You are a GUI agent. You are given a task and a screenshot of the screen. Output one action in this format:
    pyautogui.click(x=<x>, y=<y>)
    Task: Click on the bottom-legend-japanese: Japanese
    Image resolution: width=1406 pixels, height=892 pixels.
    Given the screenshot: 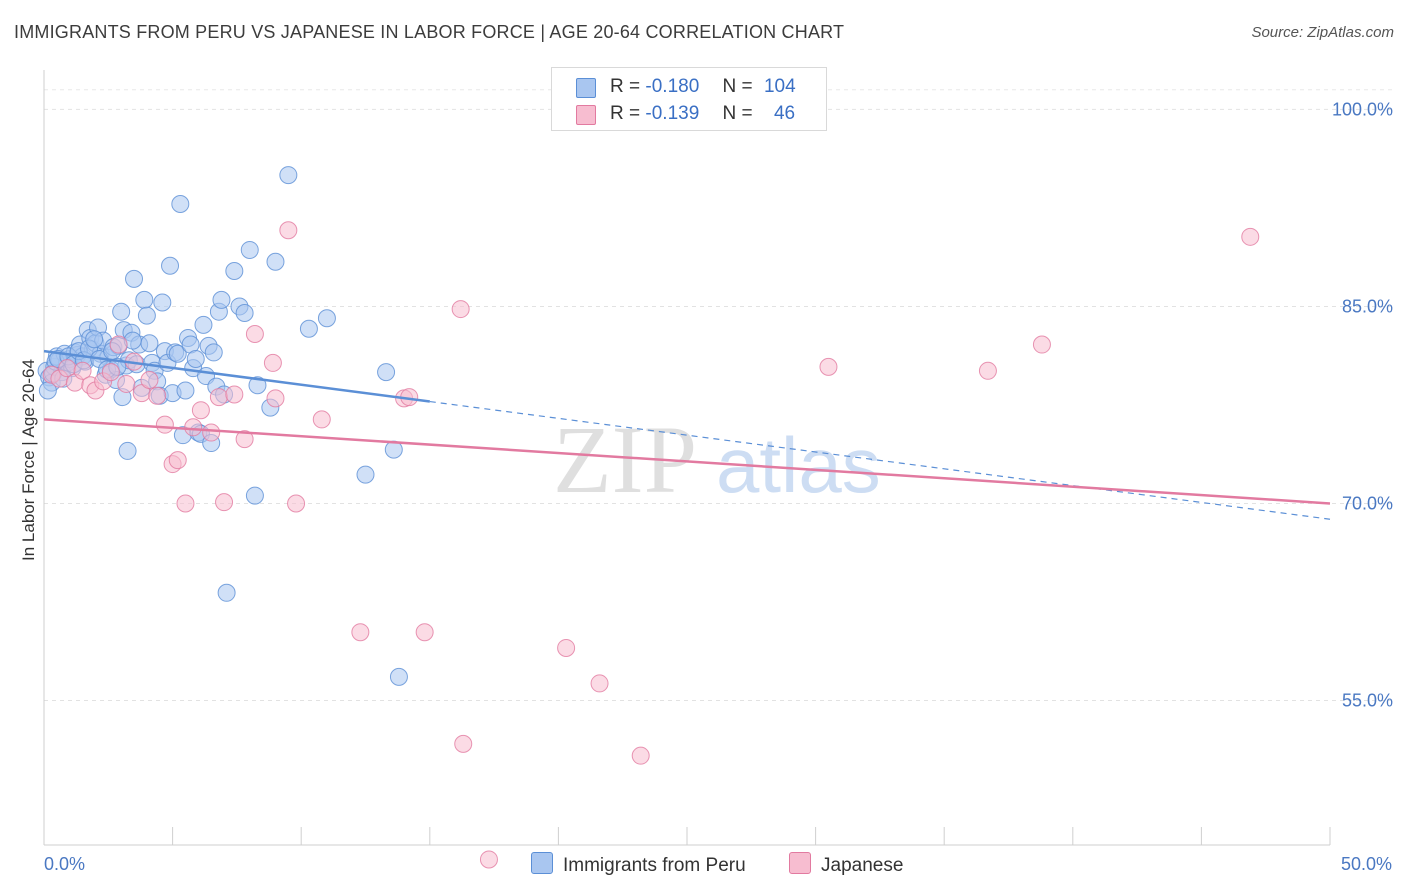 What is the action you would take?
    pyautogui.click(x=846, y=864)
    